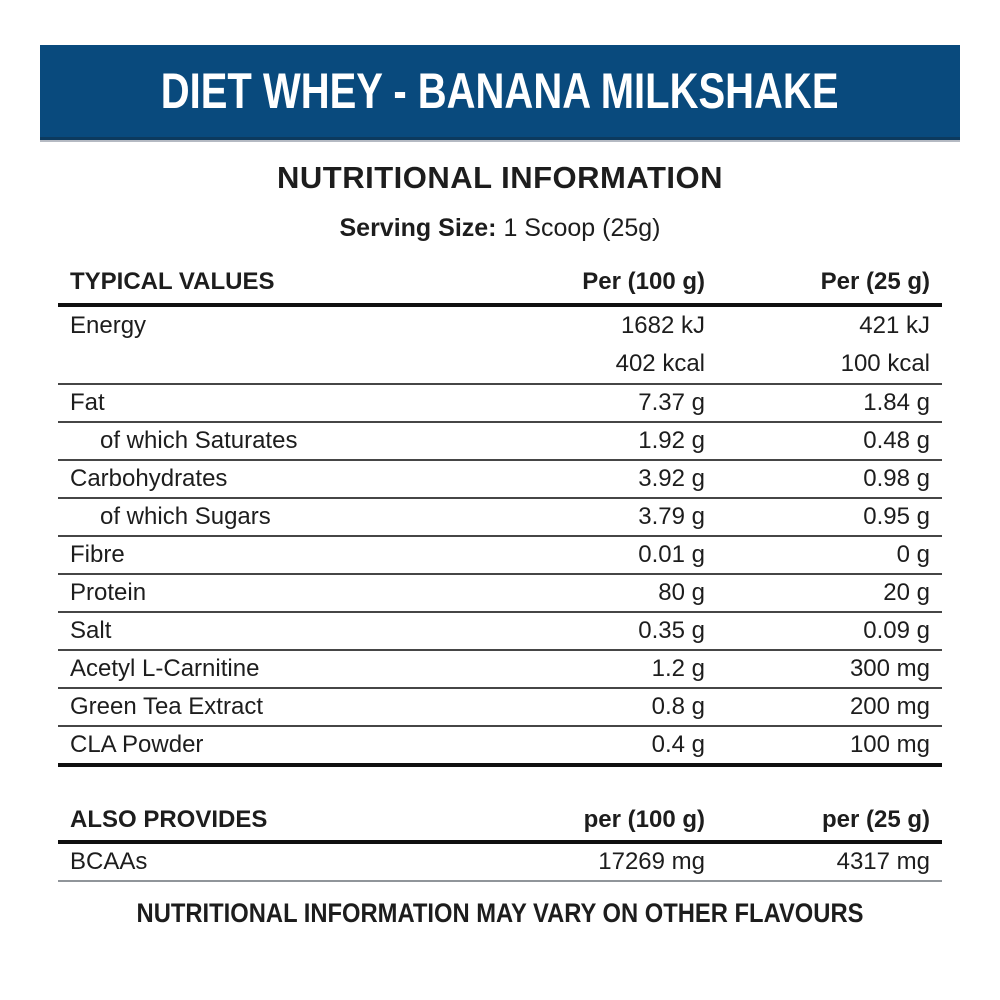 The image size is (1000, 1000). What do you see at coordinates (660, 363) in the screenshot?
I see `row-value-per-100g: 402 kcal` at bounding box center [660, 363].